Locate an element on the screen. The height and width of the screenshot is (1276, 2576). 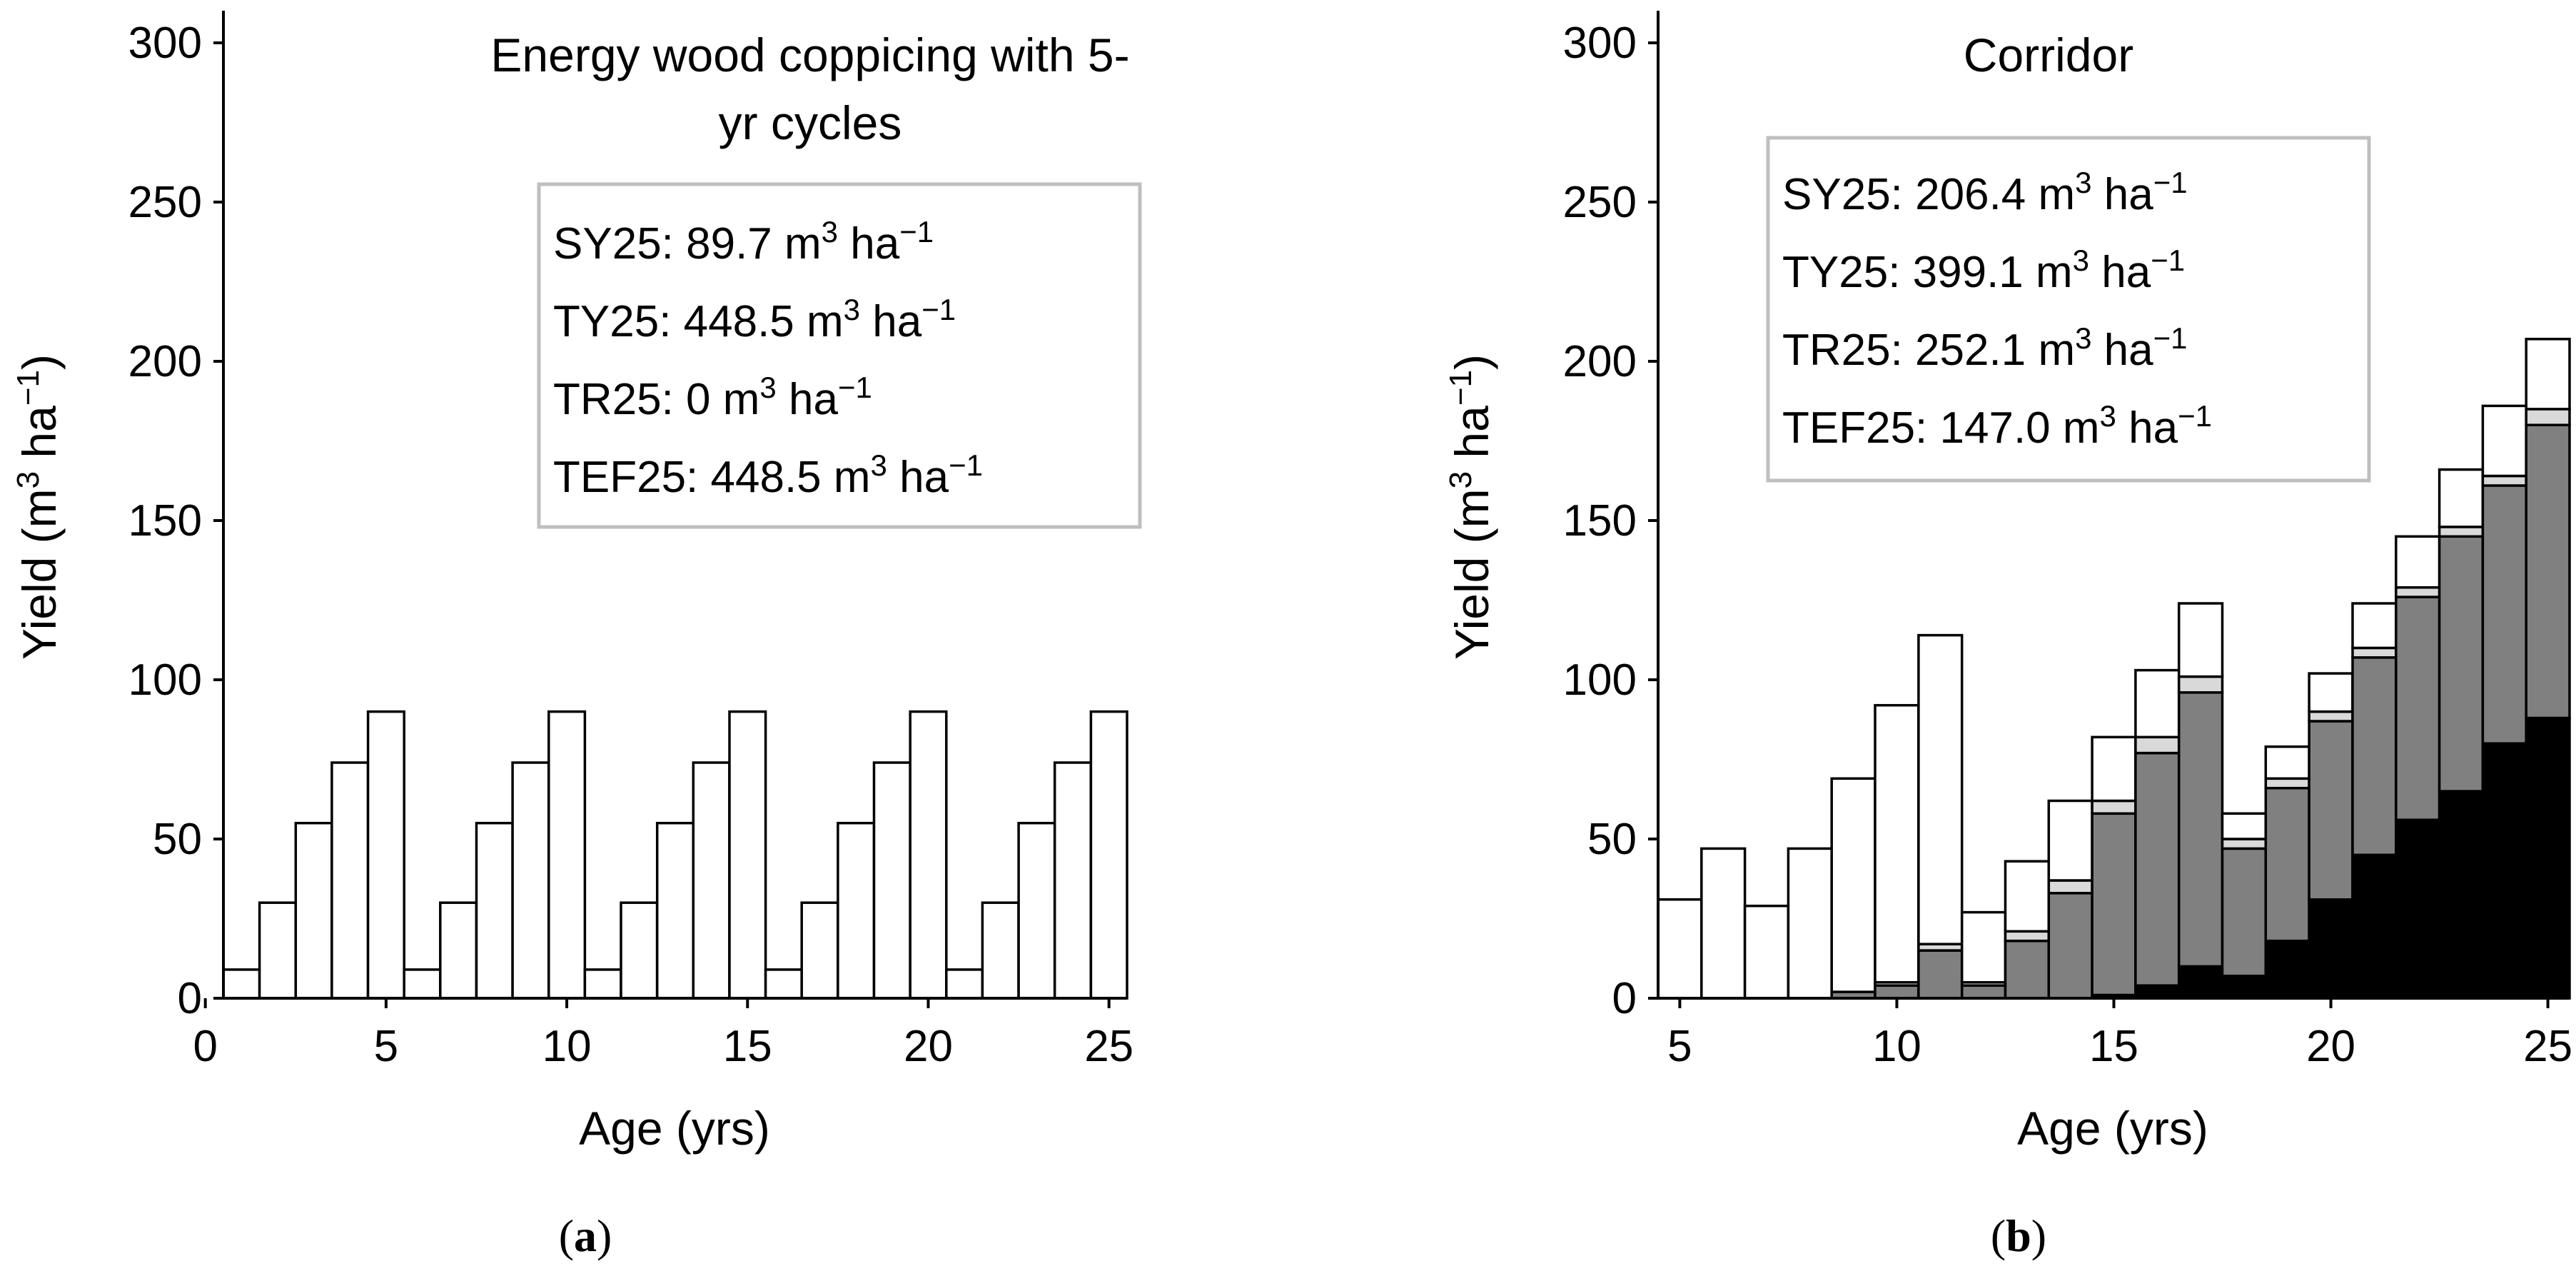
panel-b-caption: (b) is located at coordinates (2018, 1235).